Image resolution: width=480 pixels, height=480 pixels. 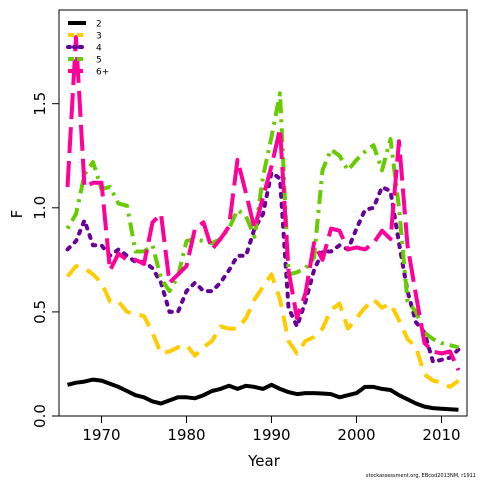 I want to click on y-tick-label: 0.0, so click(x=40, y=416).